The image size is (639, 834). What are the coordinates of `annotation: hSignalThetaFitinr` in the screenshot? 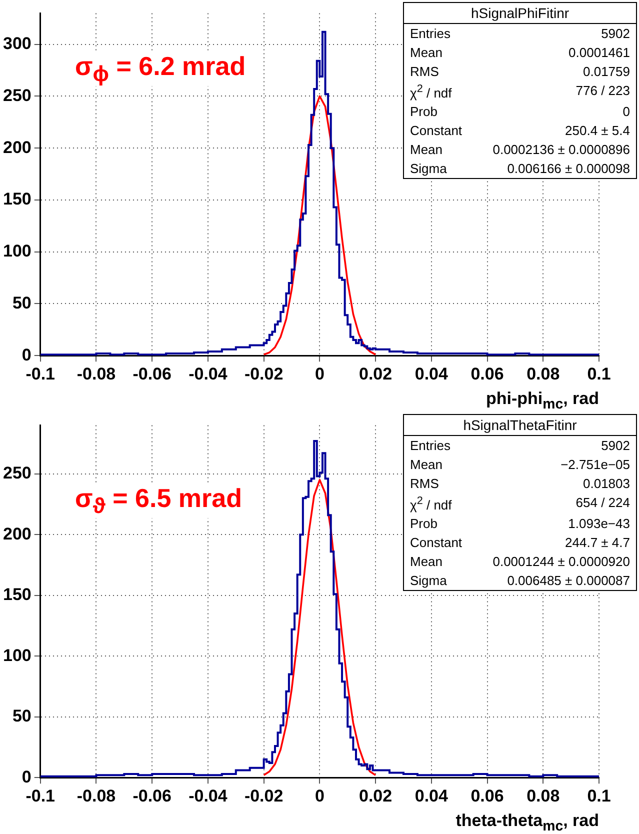 It's located at (520, 425).